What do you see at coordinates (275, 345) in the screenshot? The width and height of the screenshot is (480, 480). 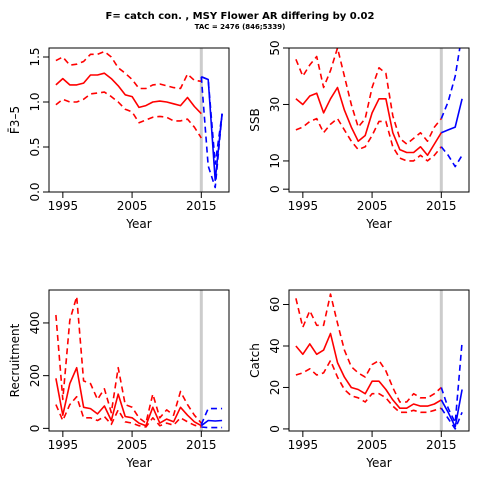 I see `y-tick-label: 40` at bounding box center [275, 345].